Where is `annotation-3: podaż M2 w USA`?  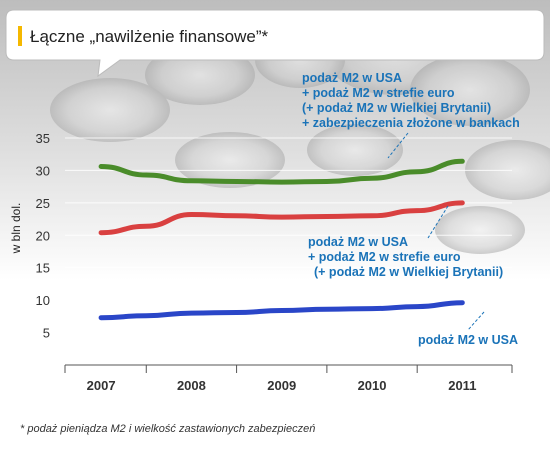 annotation-3: podaż M2 w USA is located at coordinates (468, 340).